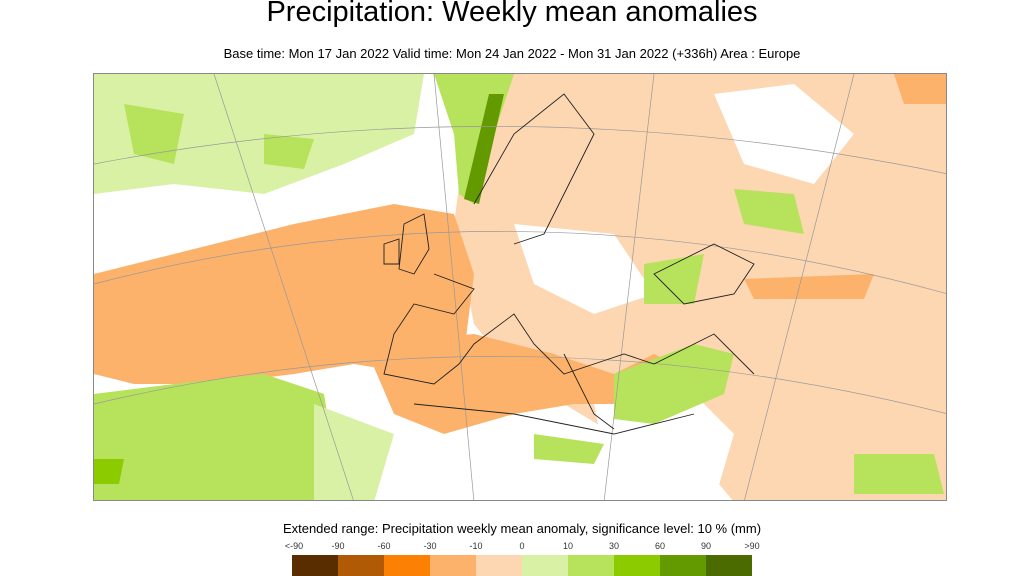 Image resolution: width=1024 pixels, height=576 pixels. What do you see at coordinates (529, 384) in the screenshot?
I see `anomaly-region-med` at bounding box center [529, 384].